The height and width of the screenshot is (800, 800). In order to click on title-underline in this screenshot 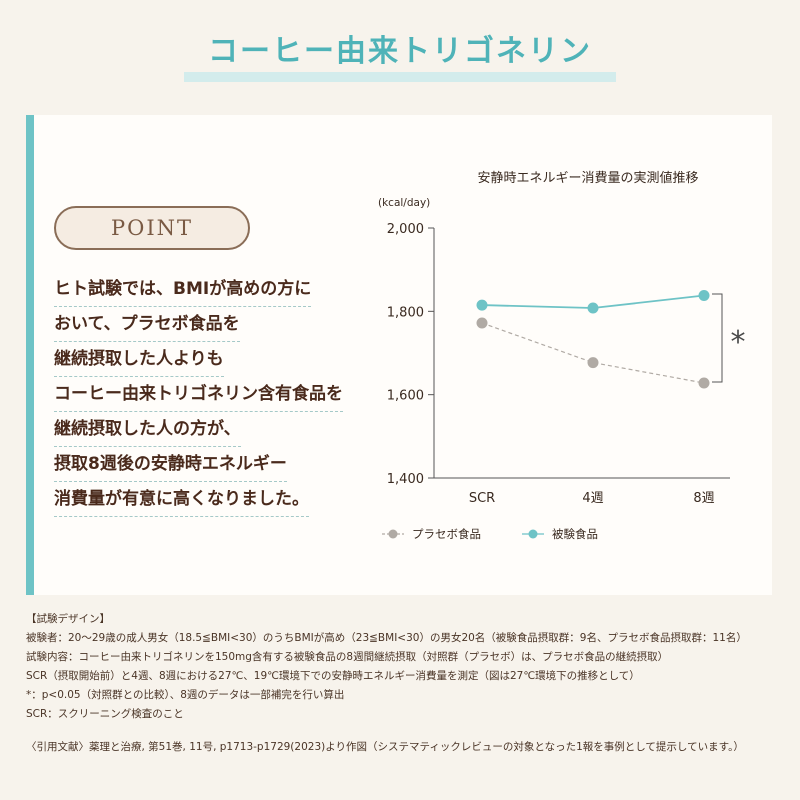, I will do `click(400, 77)`.